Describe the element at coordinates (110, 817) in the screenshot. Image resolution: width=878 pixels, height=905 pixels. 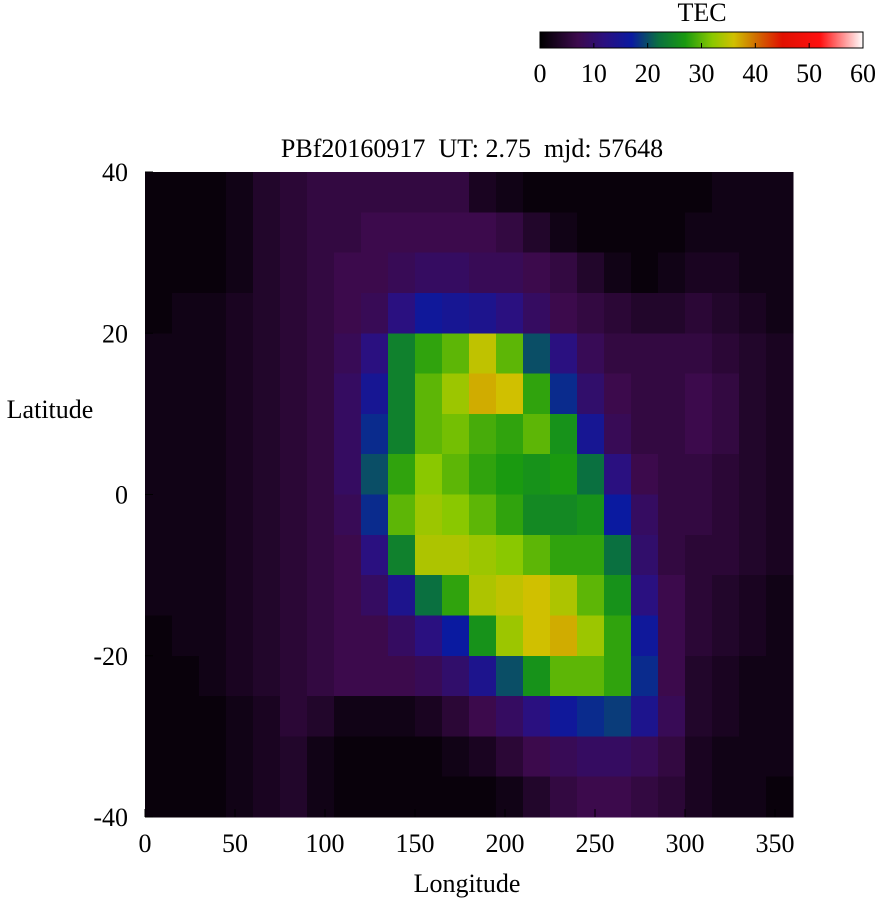
I see `y-tick-label: -40` at that location.